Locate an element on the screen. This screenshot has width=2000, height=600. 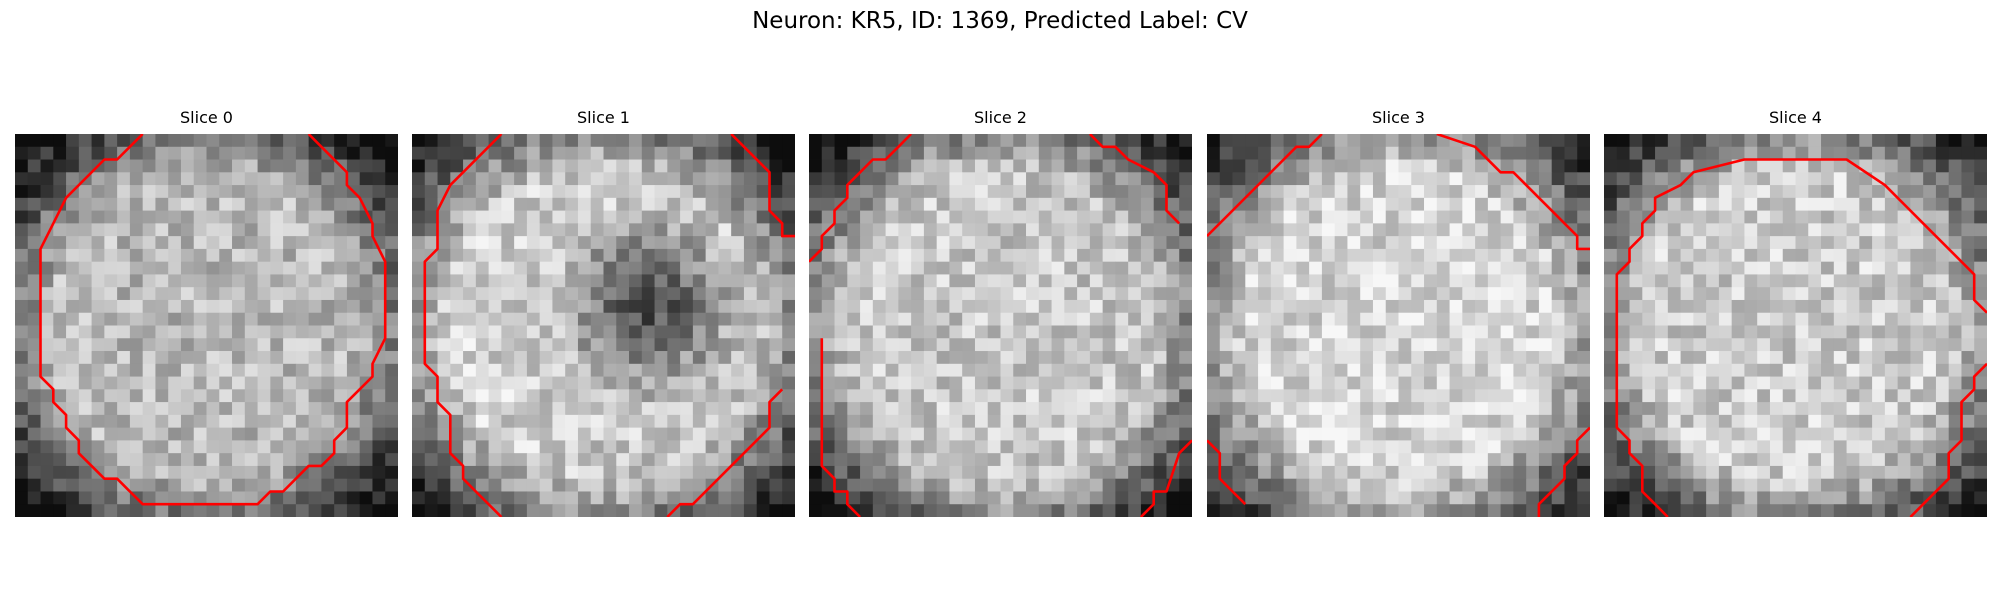
slice-panel-0: Slice 0 is located at coordinates (206, 312).